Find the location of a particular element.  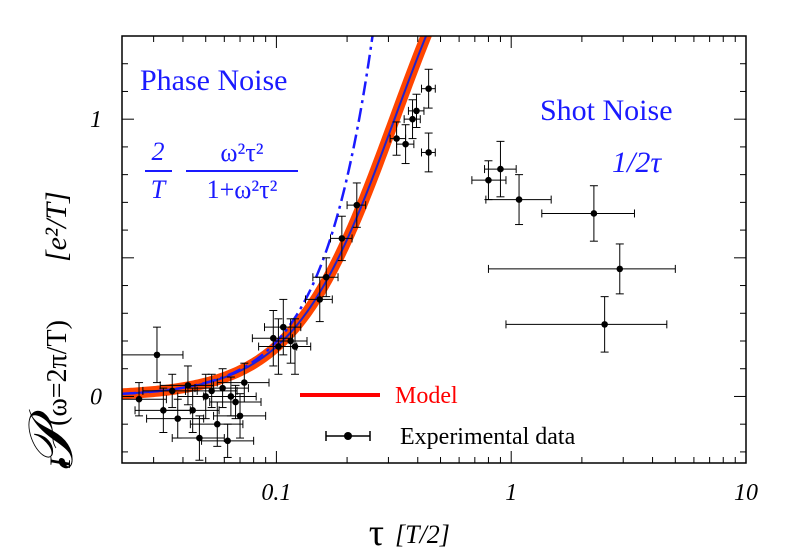

y-tick-label: 1 is located at coordinates (96, 120).